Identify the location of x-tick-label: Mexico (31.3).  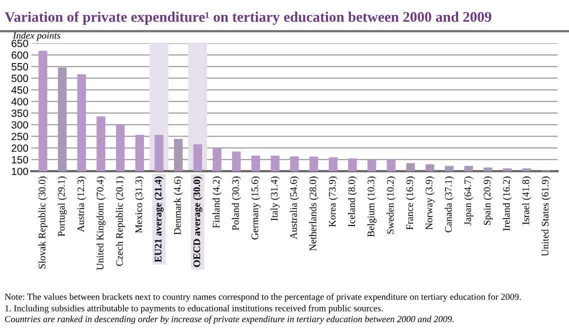
(139, 204).